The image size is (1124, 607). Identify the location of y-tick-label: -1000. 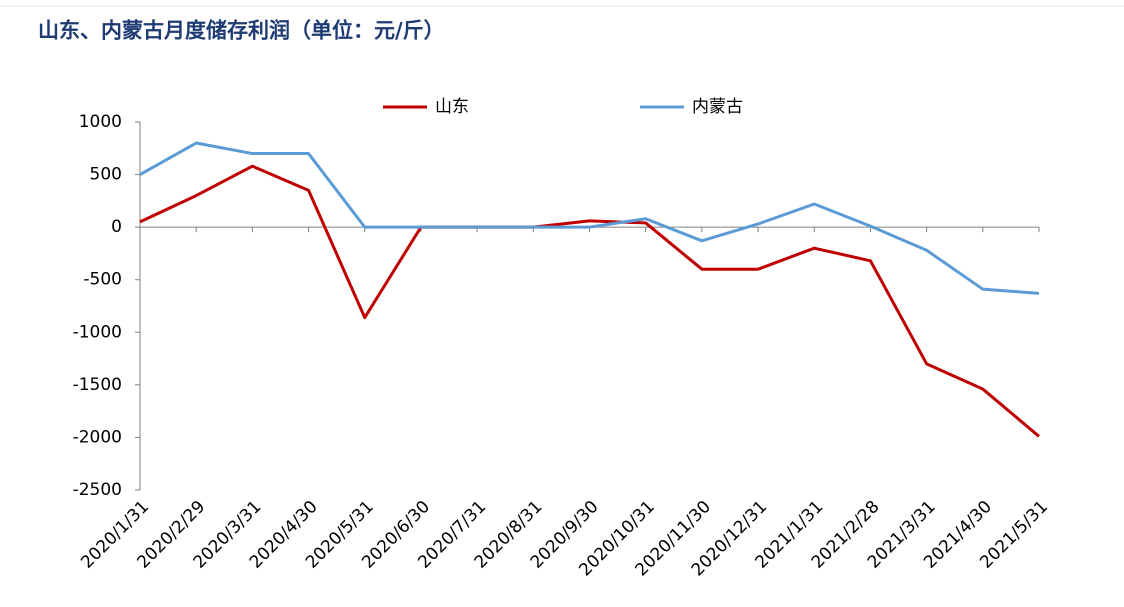
(97, 332).